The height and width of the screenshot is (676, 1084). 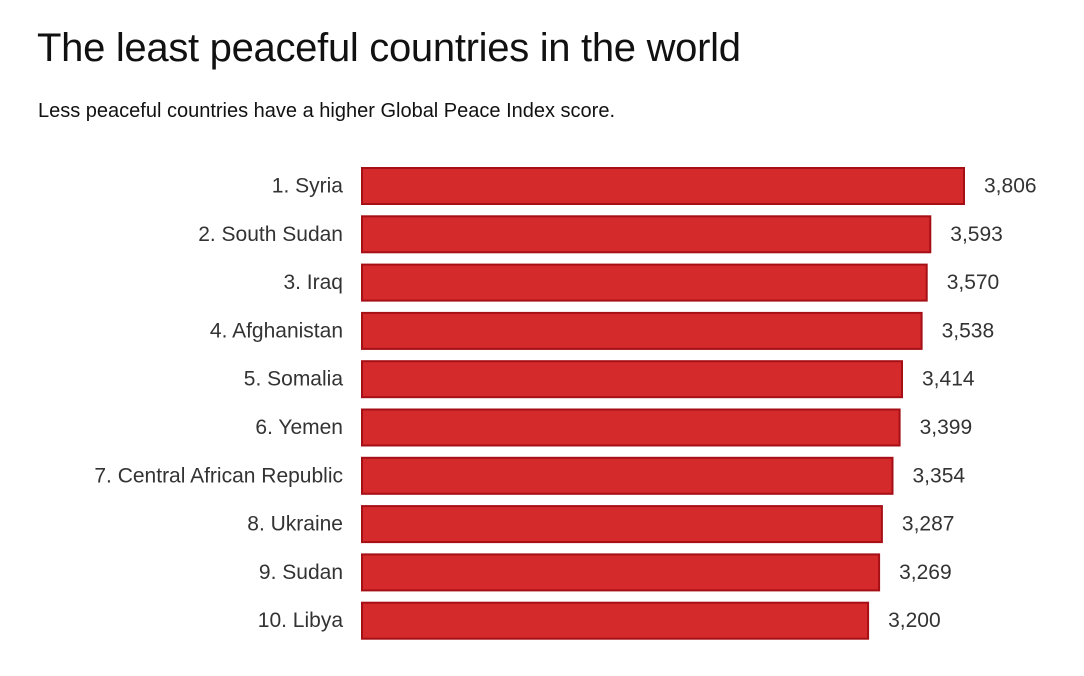 I want to click on category-label: 6. Yemen, so click(x=299, y=427).